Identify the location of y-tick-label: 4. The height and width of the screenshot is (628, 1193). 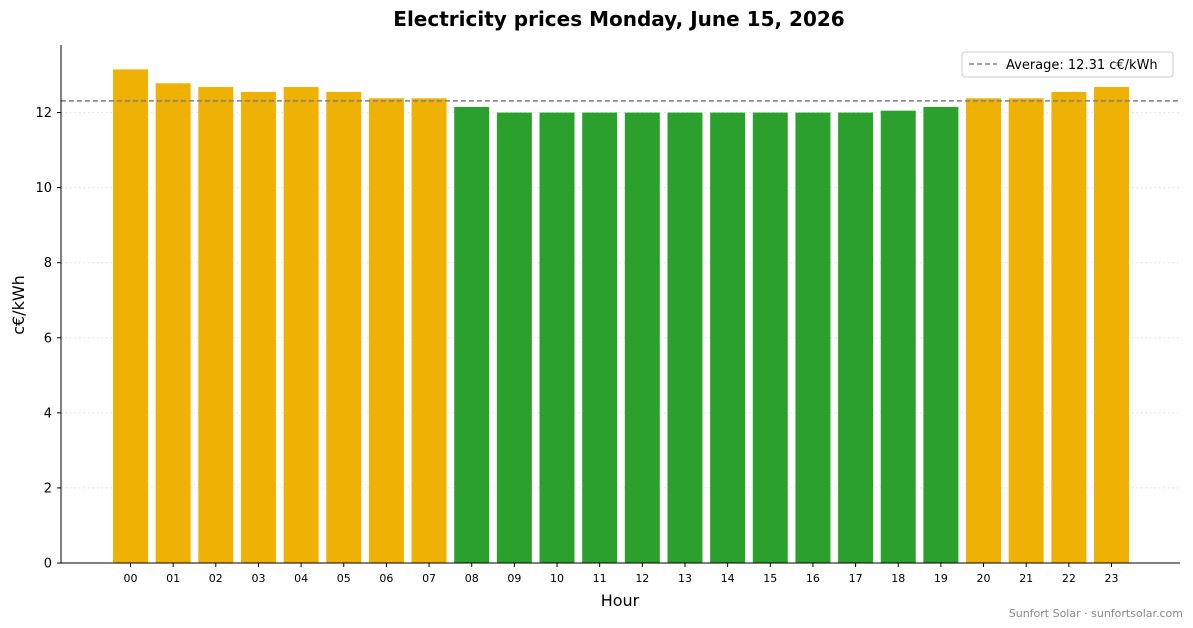
(48, 413).